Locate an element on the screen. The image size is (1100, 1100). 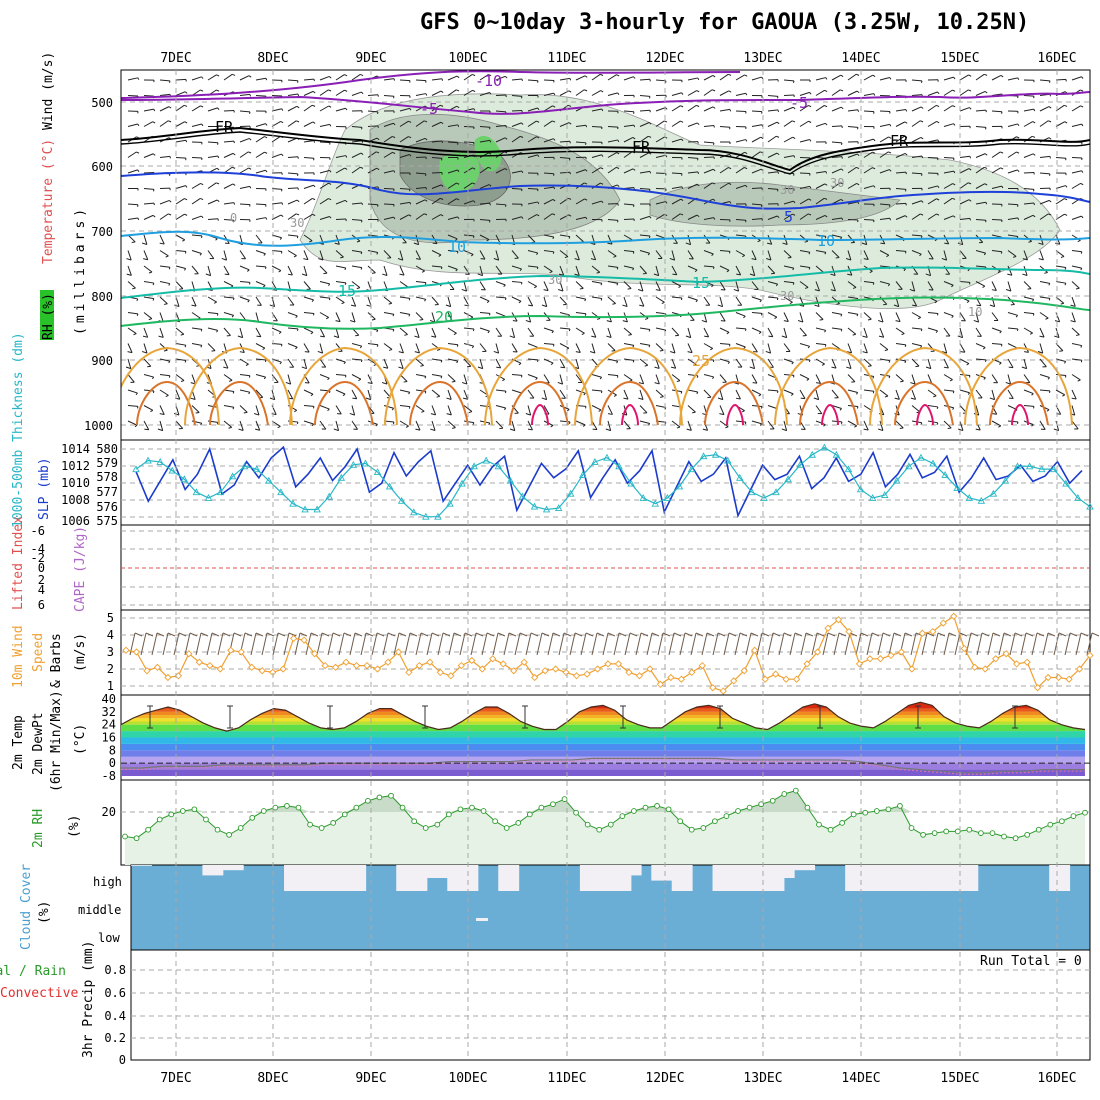
bottom-date-label: 10DEC is located at coordinates (467, 1078).